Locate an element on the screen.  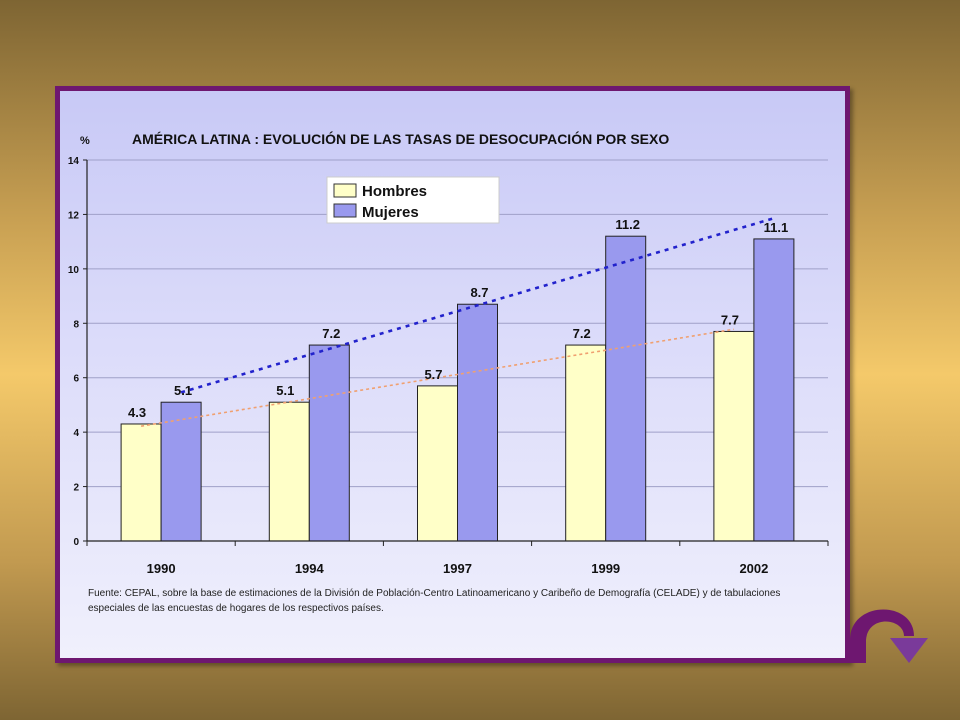
data-label: 11.1 is located at coordinates (776, 227).